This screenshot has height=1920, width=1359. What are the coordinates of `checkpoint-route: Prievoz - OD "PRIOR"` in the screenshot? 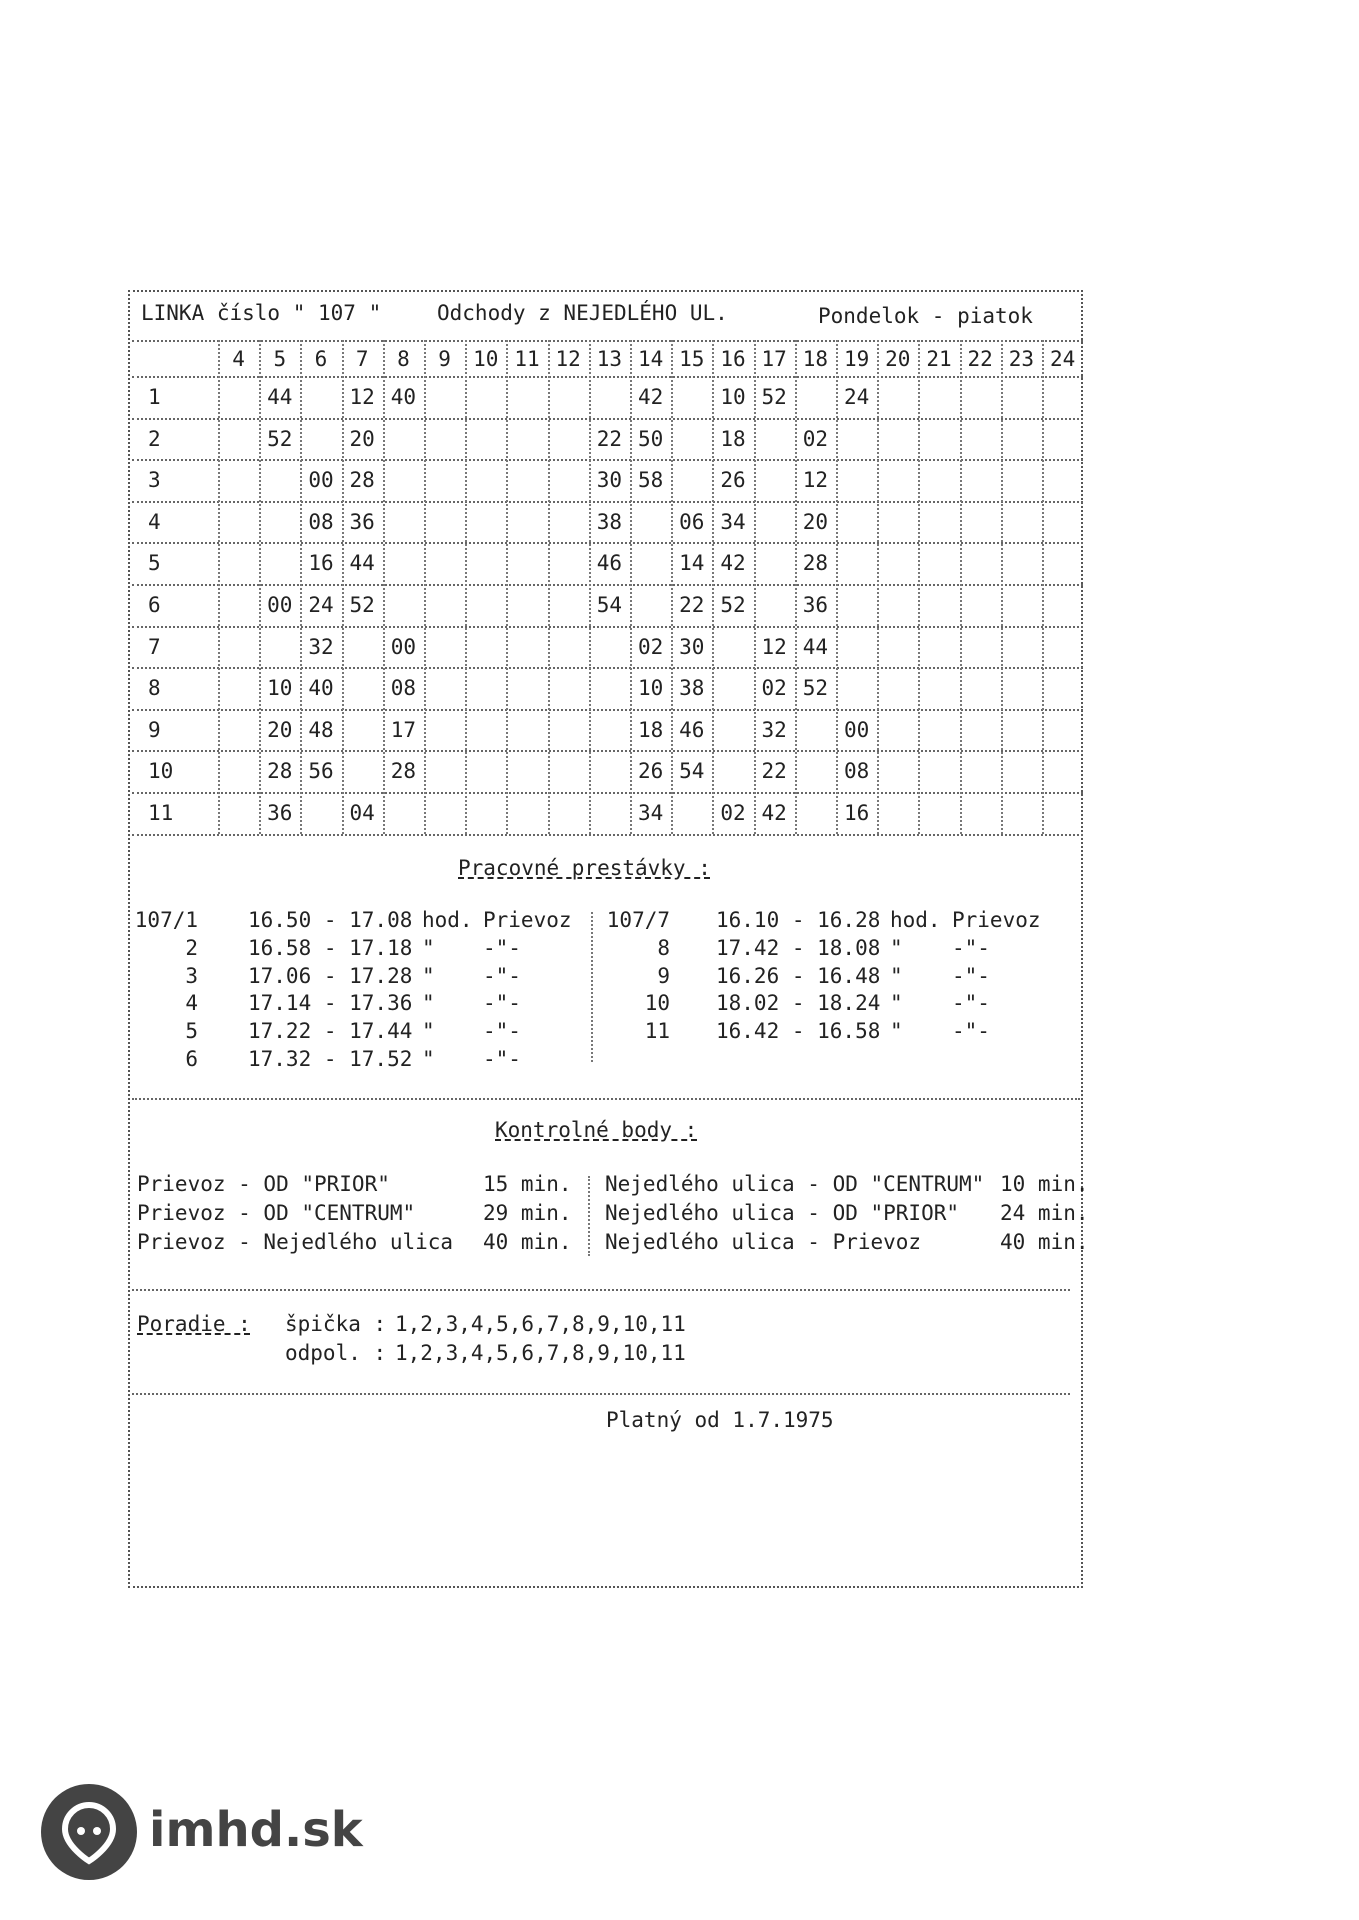 It's located at (263, 1184).